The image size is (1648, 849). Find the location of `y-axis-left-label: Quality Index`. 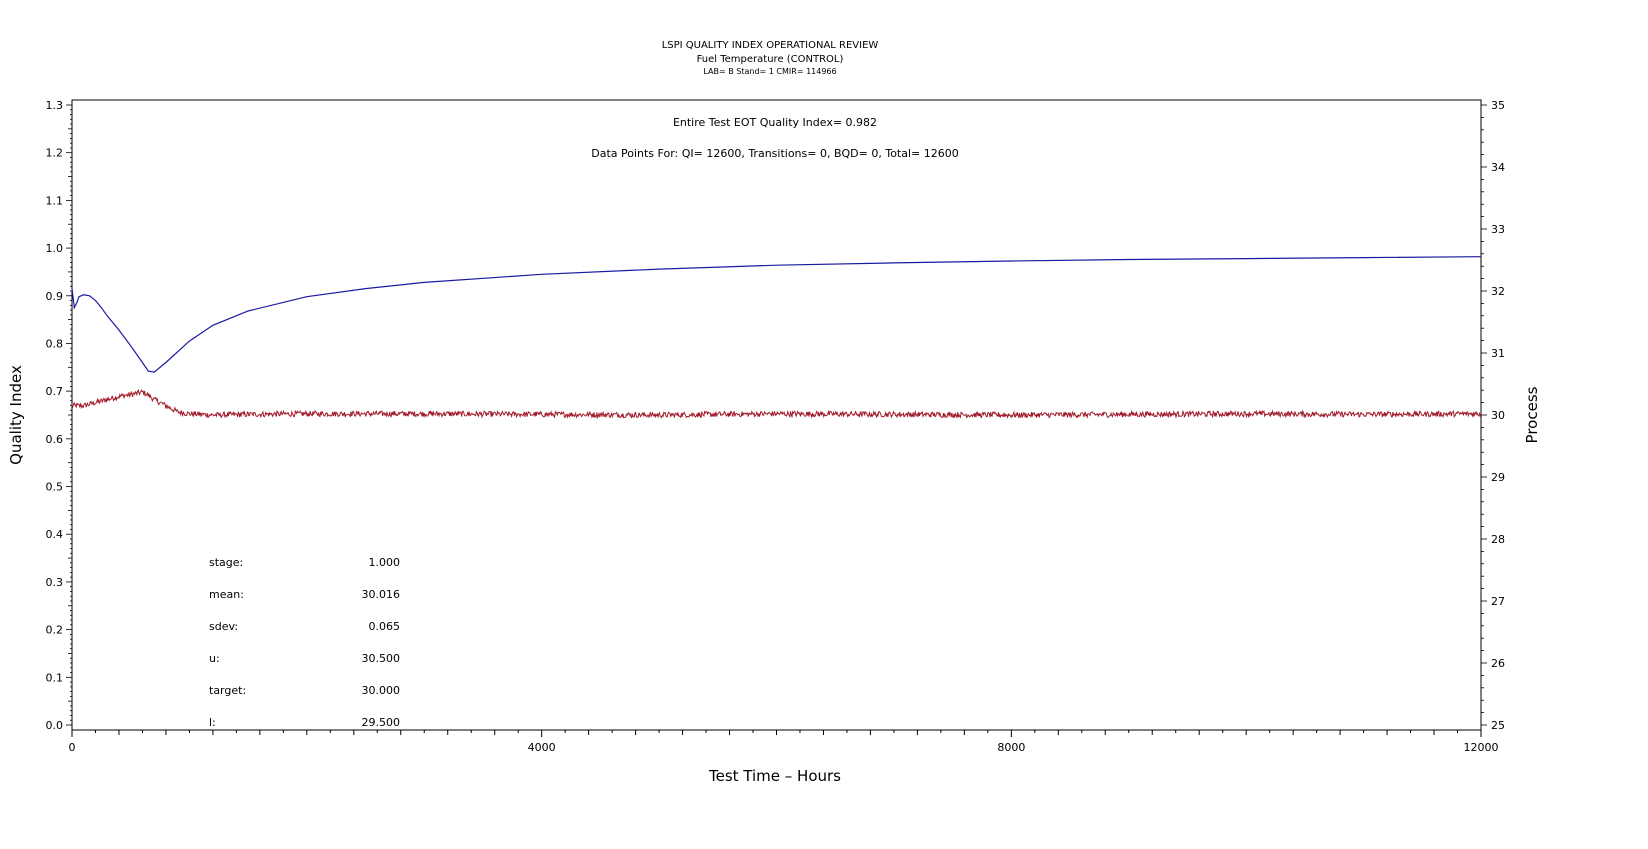

y-axis-left-label: Quality Index is located at coordinates (16, 415).